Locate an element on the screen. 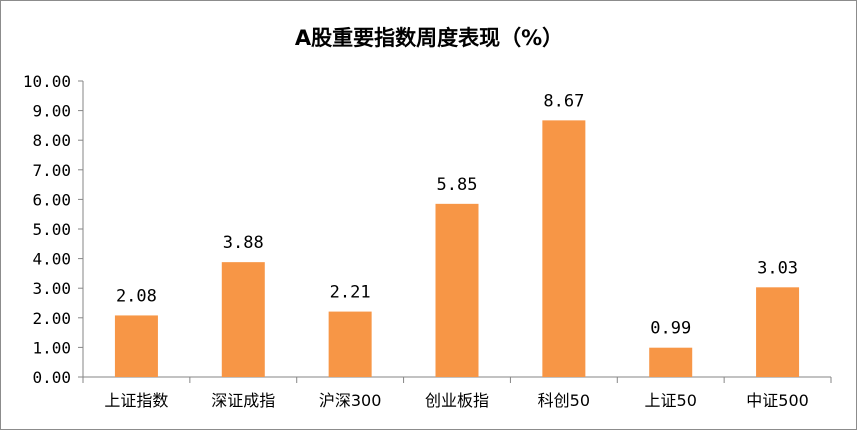  y-tick-label: 0.00 is located at coordinates (51, 377).